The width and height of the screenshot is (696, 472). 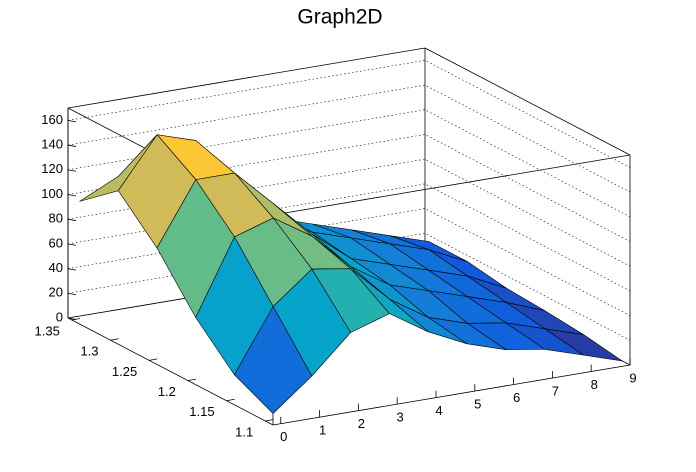 I want to click on y-tick-label: 1.2, so click(x=167, y=391).